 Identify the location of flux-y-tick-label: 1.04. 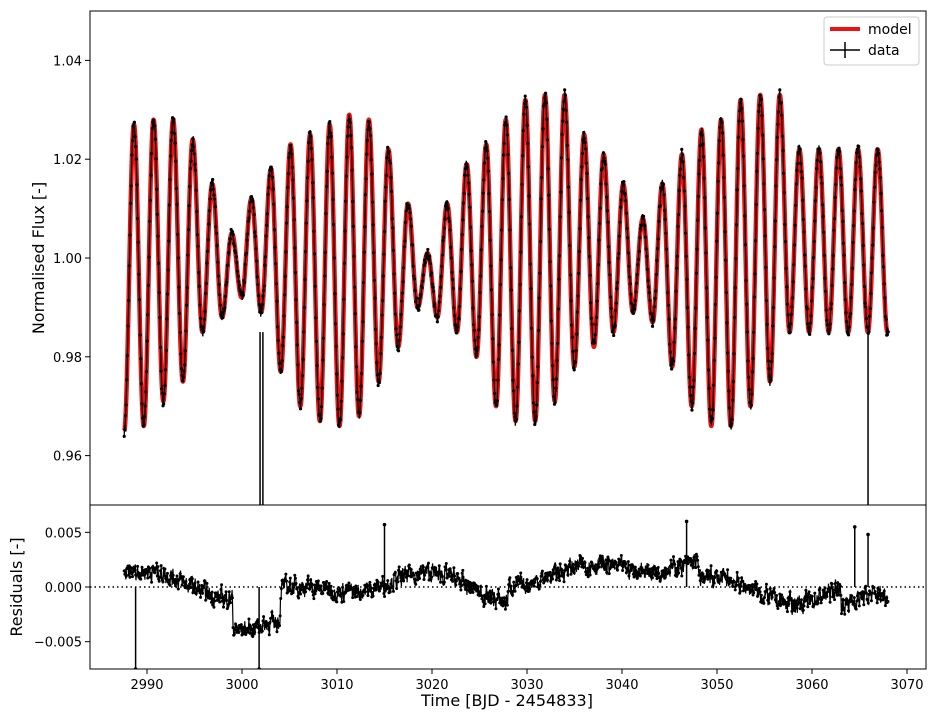
(67, 61).